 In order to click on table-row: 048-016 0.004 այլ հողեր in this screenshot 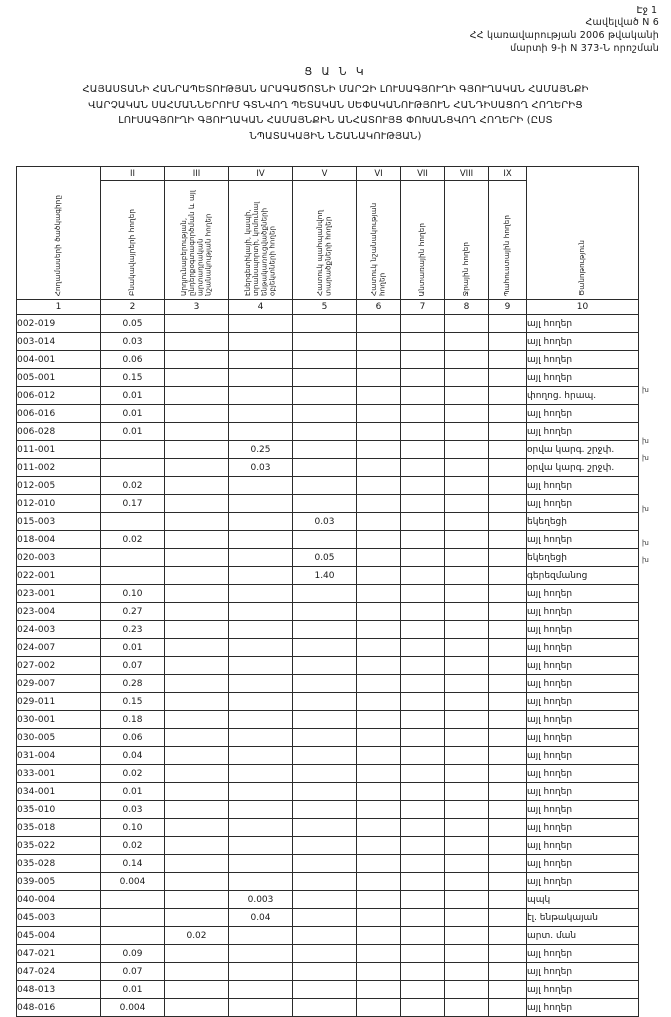, I will do `click(327, 1007)`.